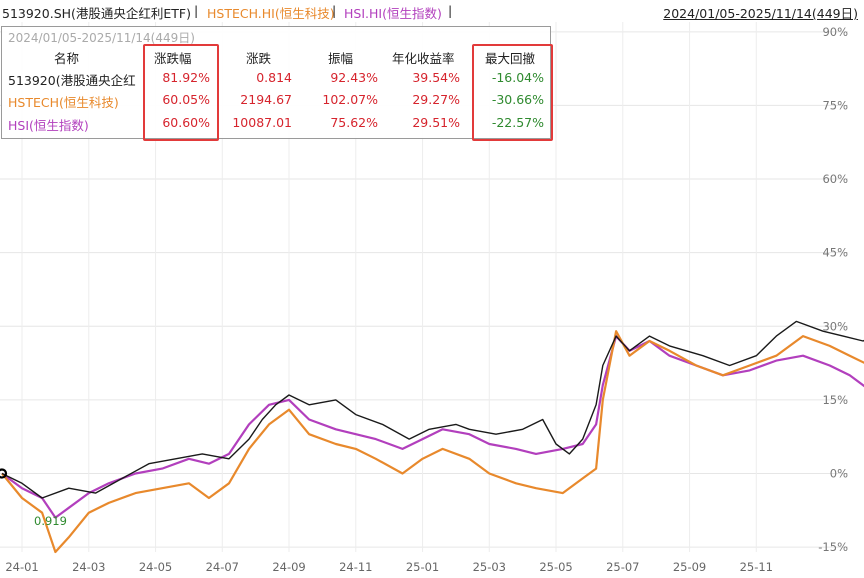  Describe the element at coordinates (276, 57) in the screenshot. I see `info-header-row: 名称 涨跌幅 涨跌 振幅 年化收益率 最大回撤` at that location.